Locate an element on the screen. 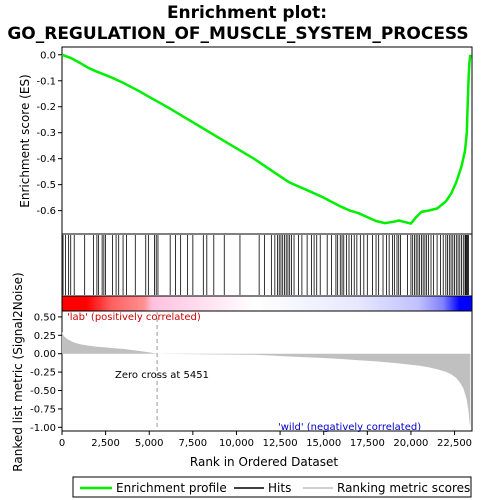 The image size is (500, 500). x-tick-label: 22,500 is located at coordinates (454, 443).